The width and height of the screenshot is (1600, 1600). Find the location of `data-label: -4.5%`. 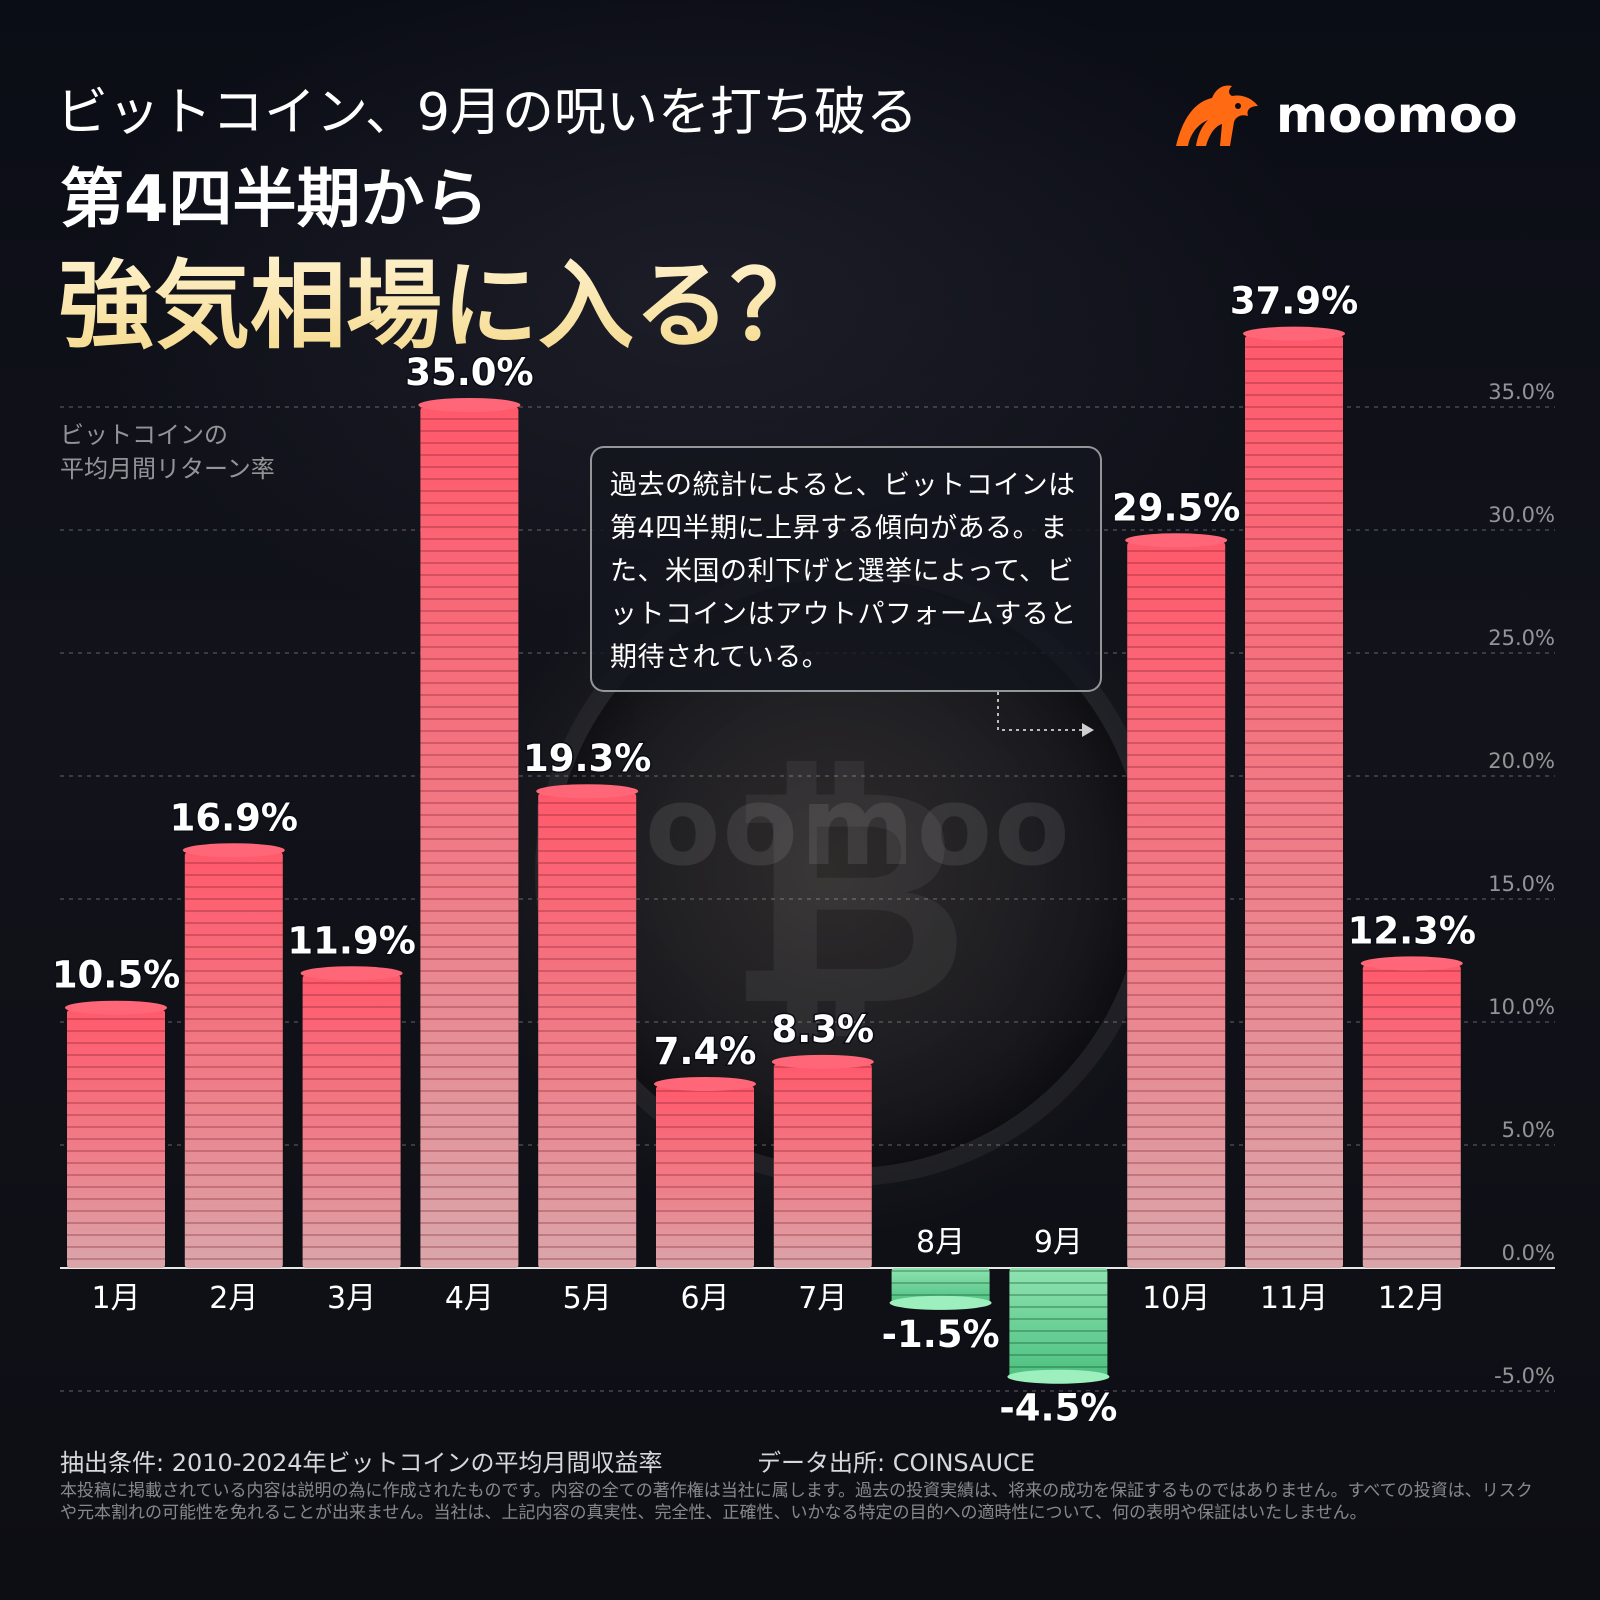

data-label: -4.5% is located at coordinates (1058, 1408).